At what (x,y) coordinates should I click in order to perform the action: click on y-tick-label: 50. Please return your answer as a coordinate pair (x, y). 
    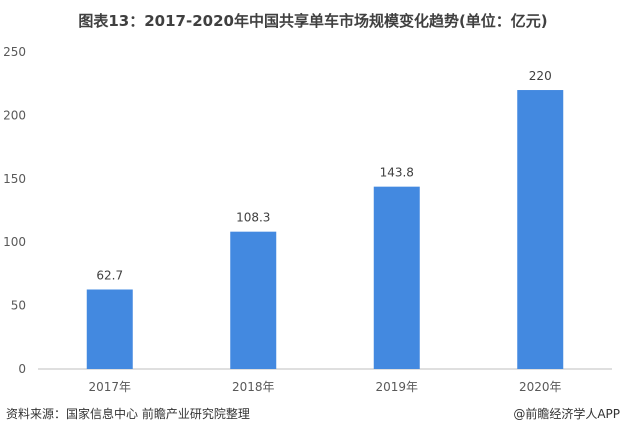
    Looking at the image, I should click on (18, 306).